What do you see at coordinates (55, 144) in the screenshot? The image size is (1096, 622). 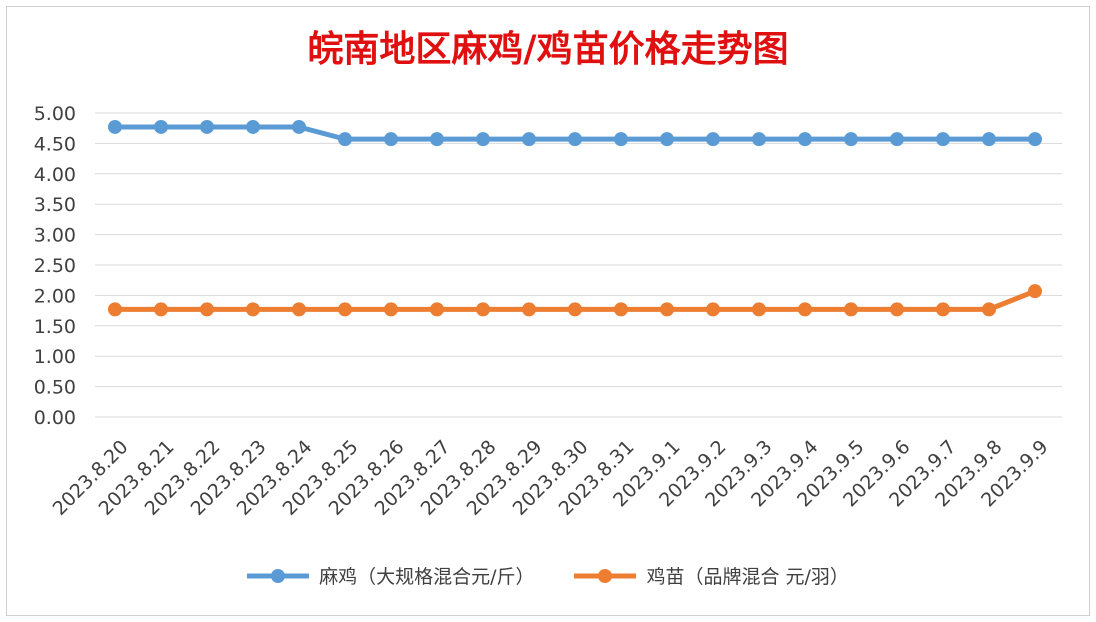 I see `y-tick-label: 4.50` at bounding box center [55, 144].